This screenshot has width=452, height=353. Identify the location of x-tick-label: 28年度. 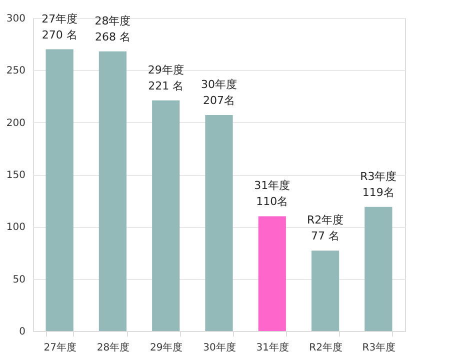
(113, 347).